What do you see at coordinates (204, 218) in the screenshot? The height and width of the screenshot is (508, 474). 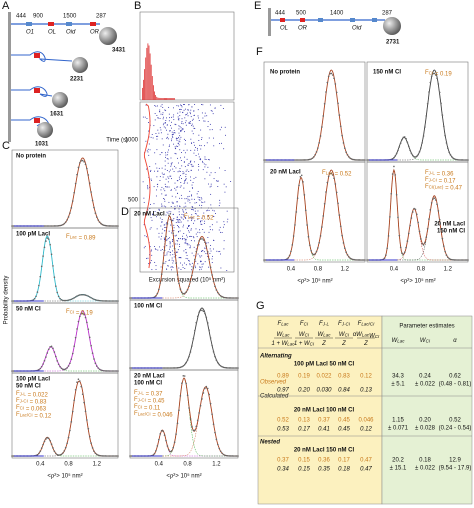 I see `text-part: = 0.52` at bounding box center [204, 218].